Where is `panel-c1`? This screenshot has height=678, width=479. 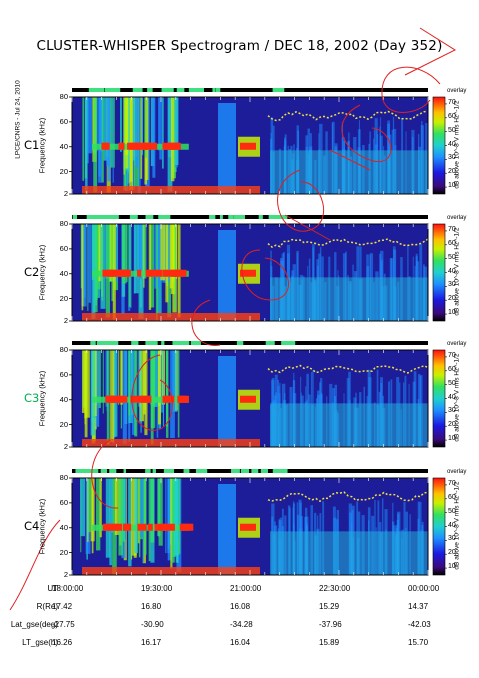
panel-c1 is located at coordinates (258, 141).